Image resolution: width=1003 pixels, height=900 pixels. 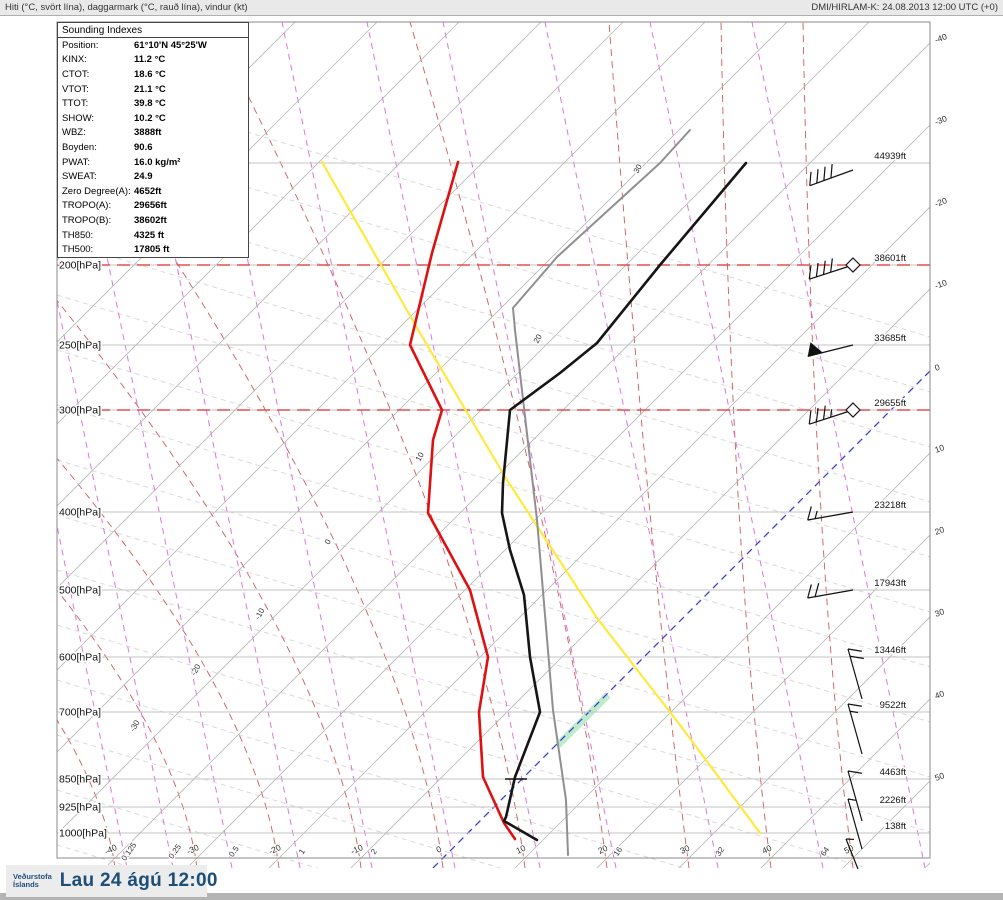 I want to click on index-row: TTOT: 39.8 °C, so click(x=153, y=103).